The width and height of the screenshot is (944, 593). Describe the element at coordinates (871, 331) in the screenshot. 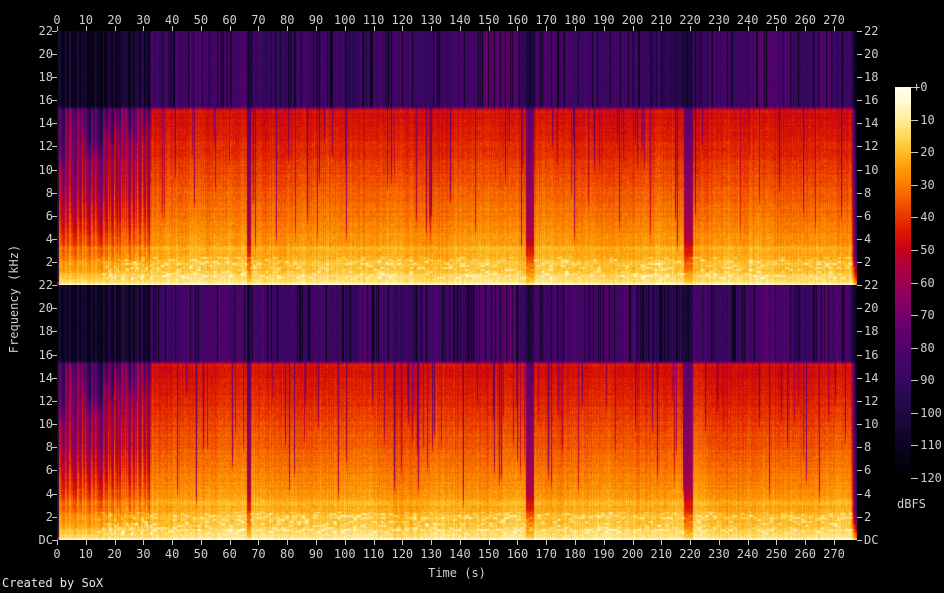

I see `y-axis-tick-label-right: 18` at that location.